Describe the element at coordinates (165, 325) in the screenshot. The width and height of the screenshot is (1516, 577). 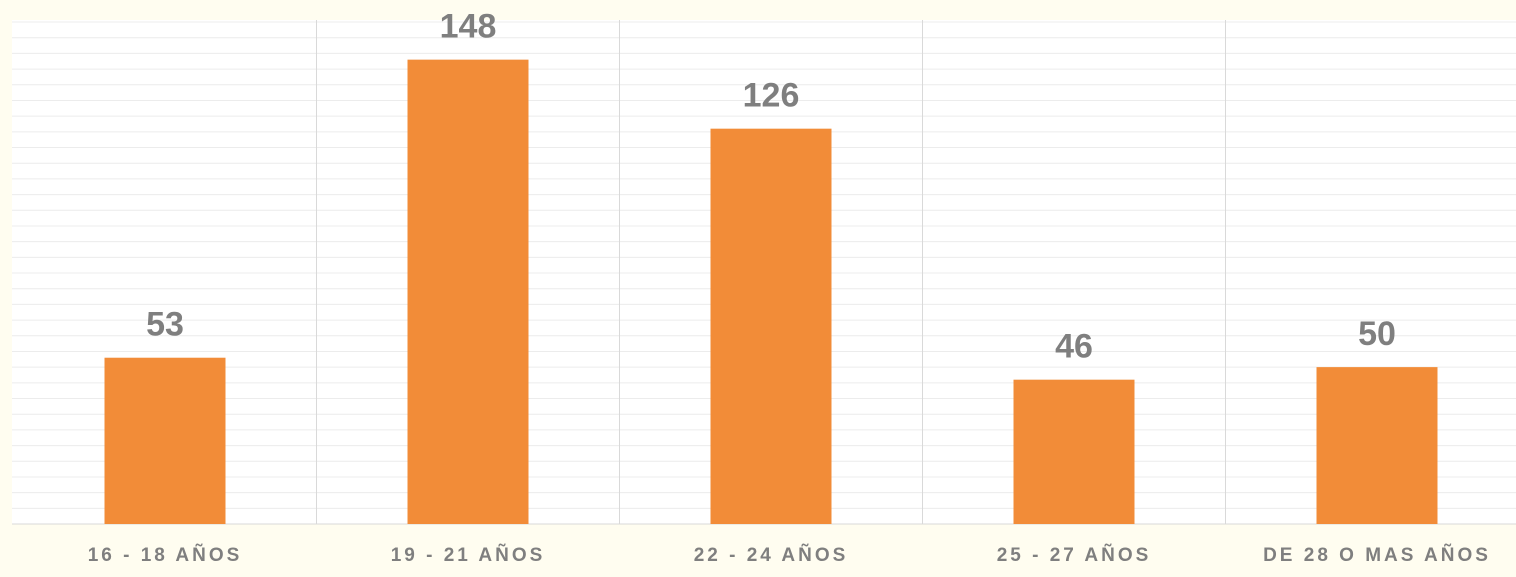
I see `data-label: 53` at that location.